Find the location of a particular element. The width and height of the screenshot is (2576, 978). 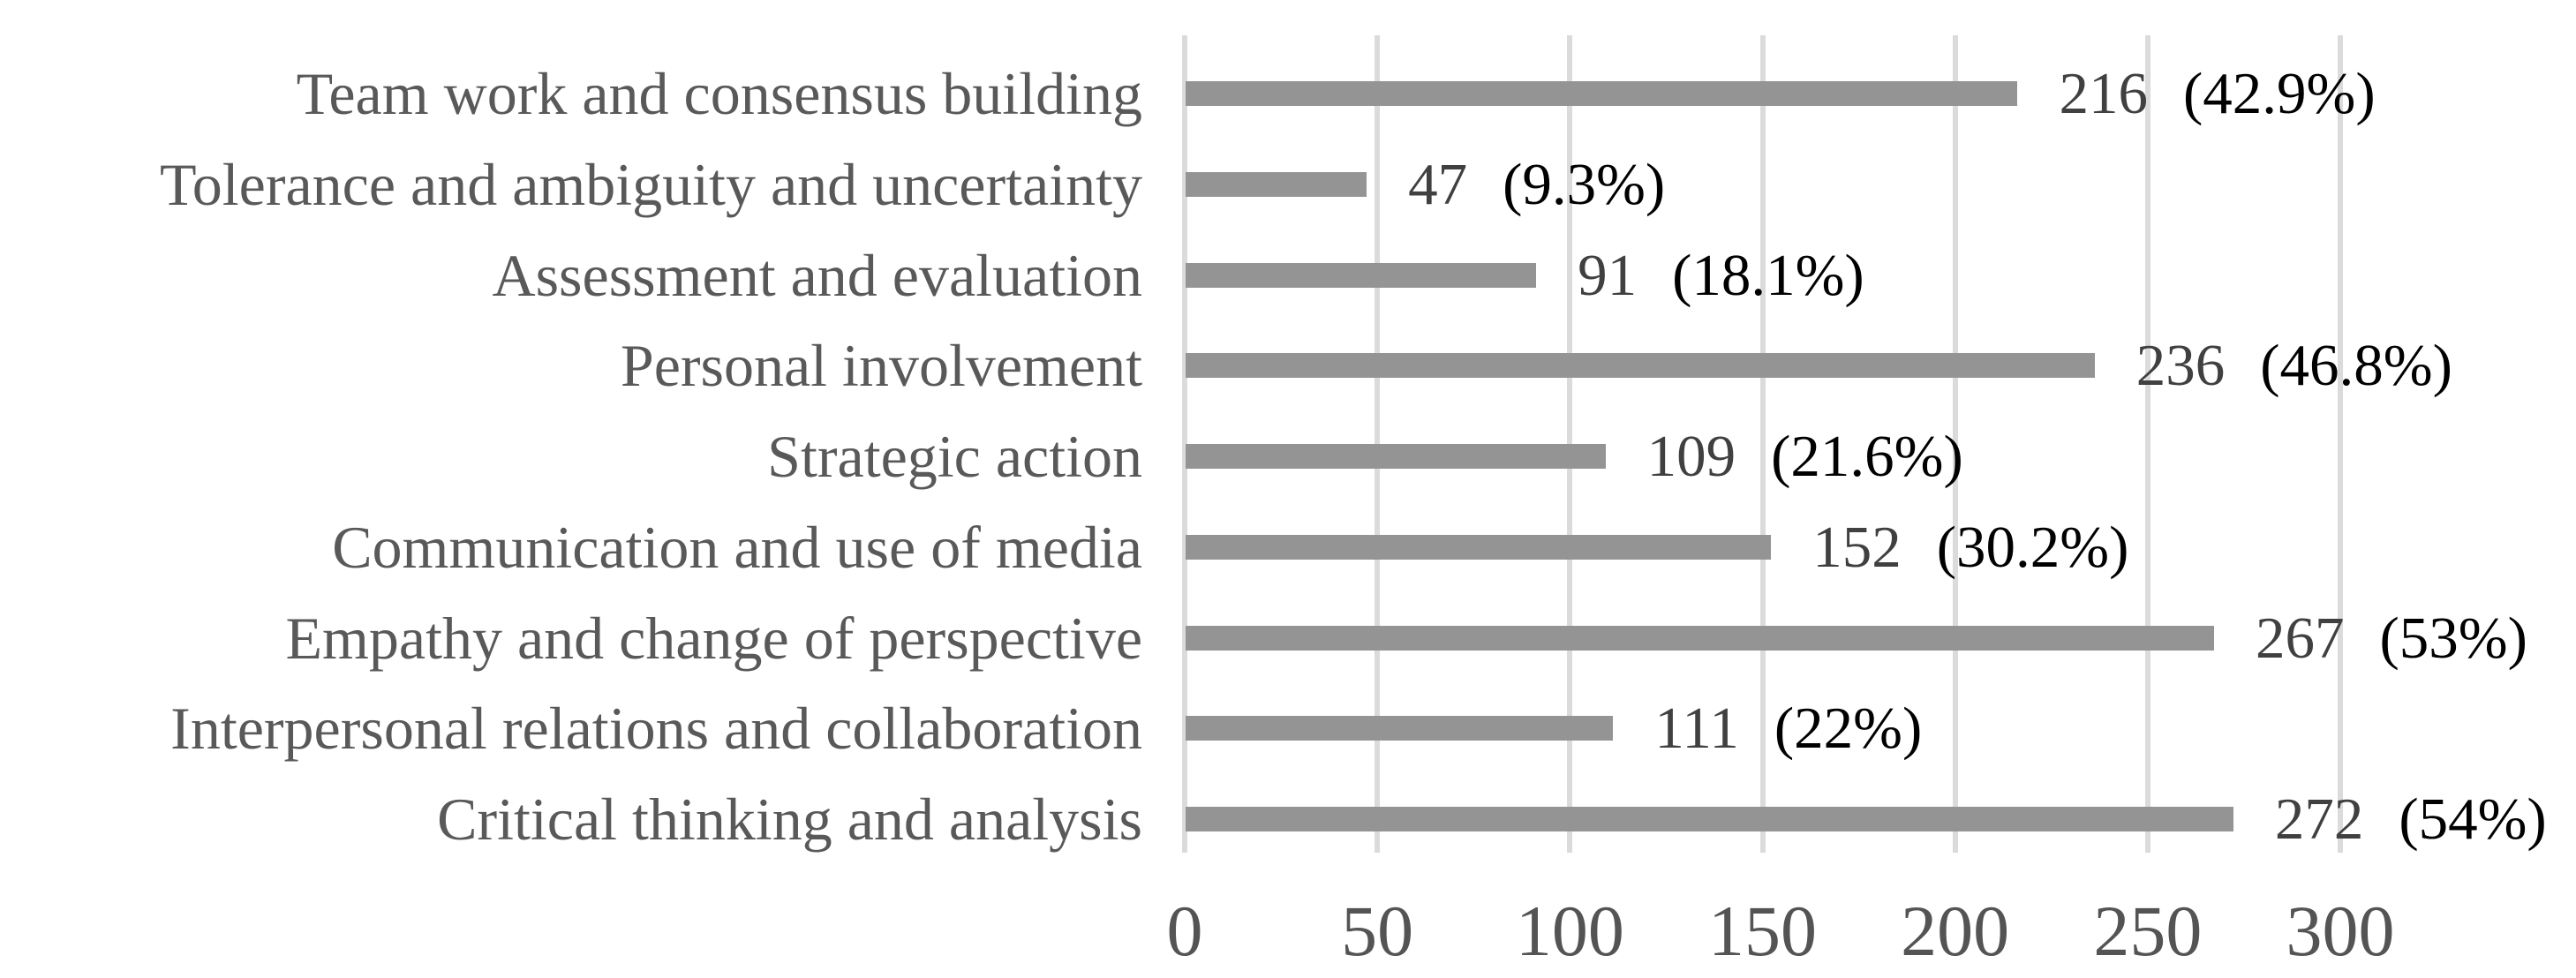

category-label: Tolerance and ambiguity and uncertainty is located at coordinates (651, 184).